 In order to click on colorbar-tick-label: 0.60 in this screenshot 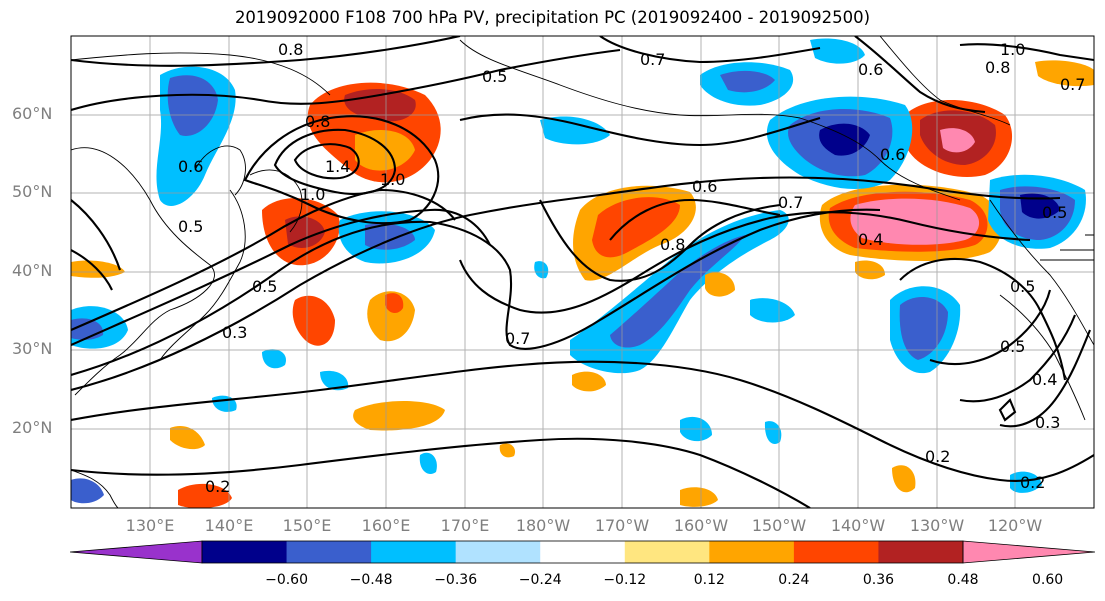, I will do `click(1047, 580)`.